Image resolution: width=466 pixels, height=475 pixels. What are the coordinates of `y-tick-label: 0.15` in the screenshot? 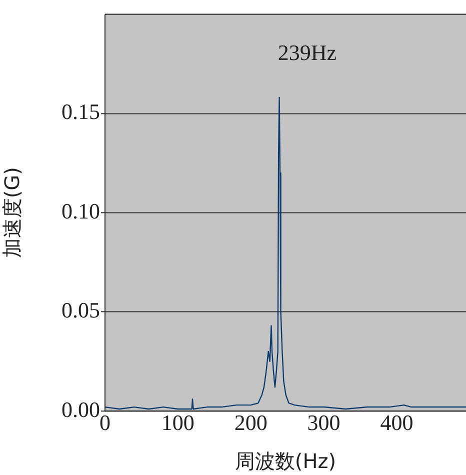 It's located at (81, 111).